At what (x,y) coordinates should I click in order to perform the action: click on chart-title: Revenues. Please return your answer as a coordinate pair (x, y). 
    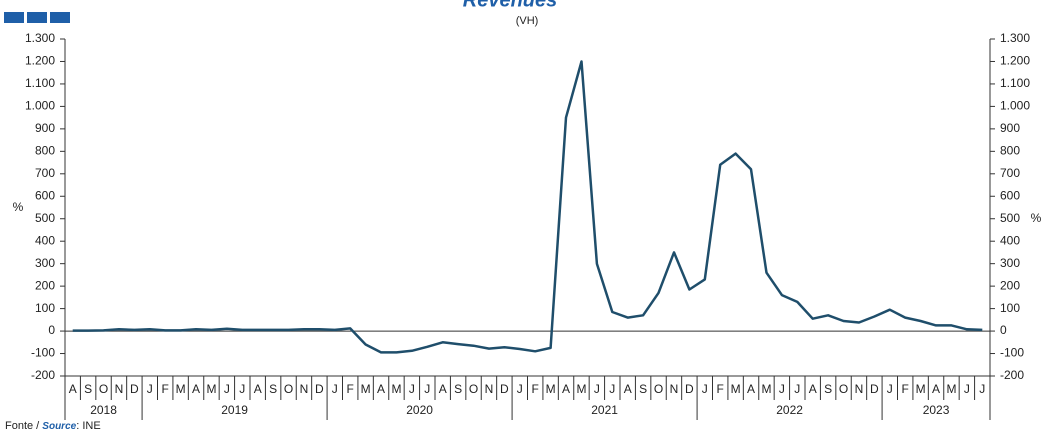
    Looking at the image, I should click on (510, 5).